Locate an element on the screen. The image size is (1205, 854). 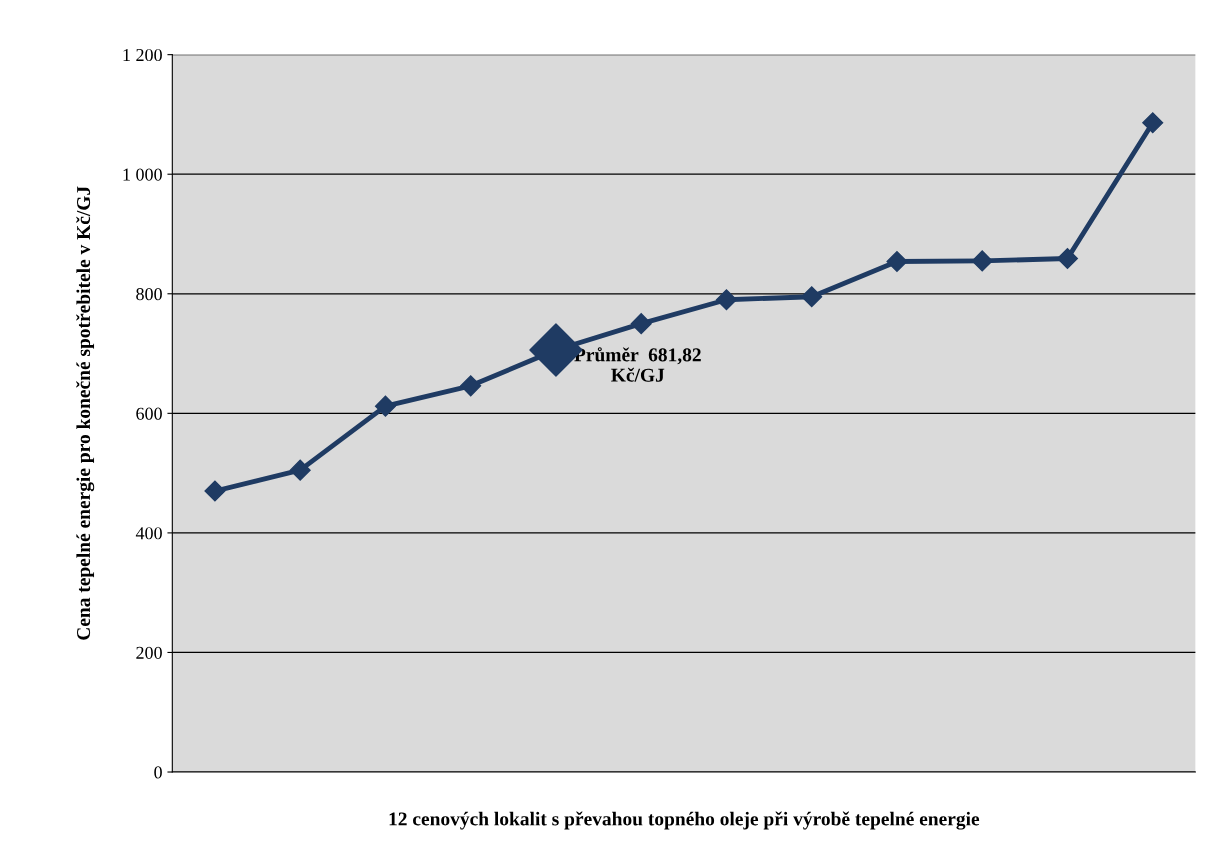
y-tick-label: 1 000 is located at coordinates (142, 174).